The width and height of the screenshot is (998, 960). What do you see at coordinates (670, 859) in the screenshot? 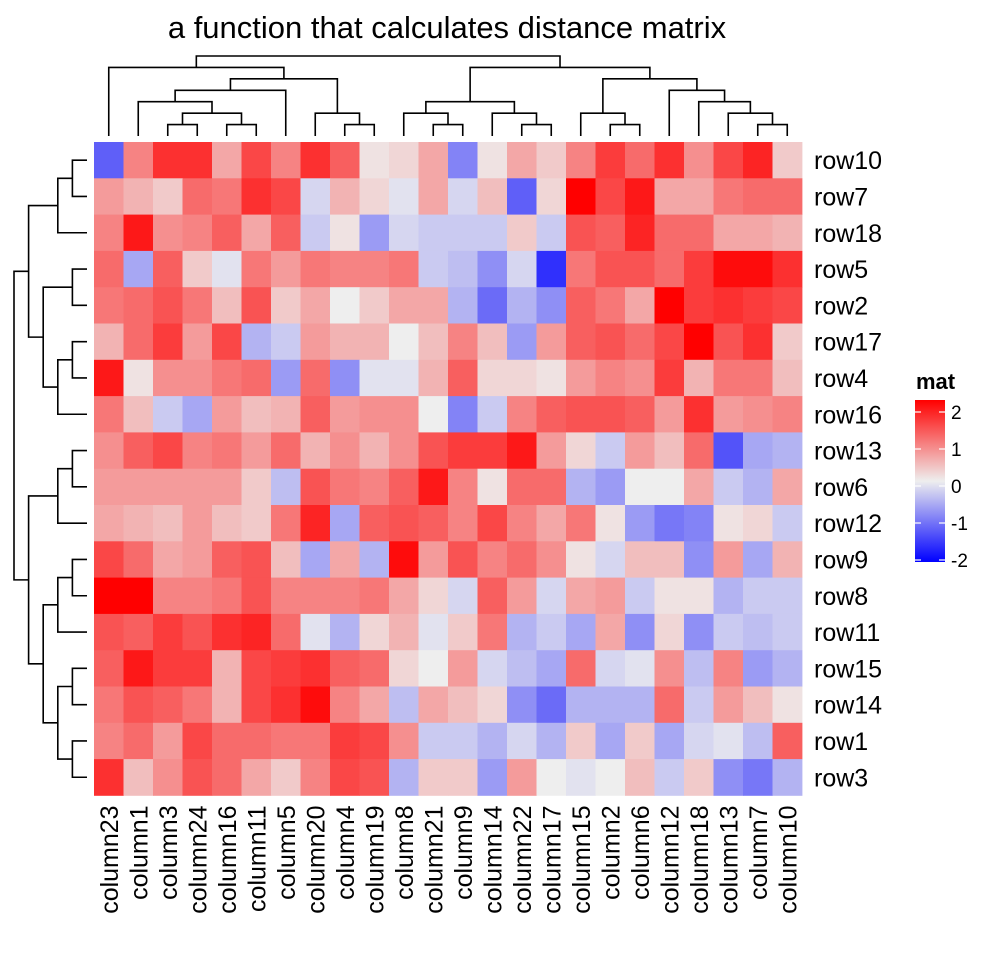
I see `column-label: column12` at bounding box center [670, 859].